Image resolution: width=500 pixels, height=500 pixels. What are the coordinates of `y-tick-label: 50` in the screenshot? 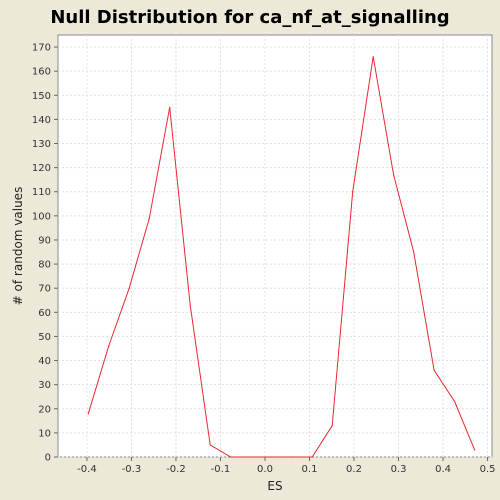 It's located at (44, 337).